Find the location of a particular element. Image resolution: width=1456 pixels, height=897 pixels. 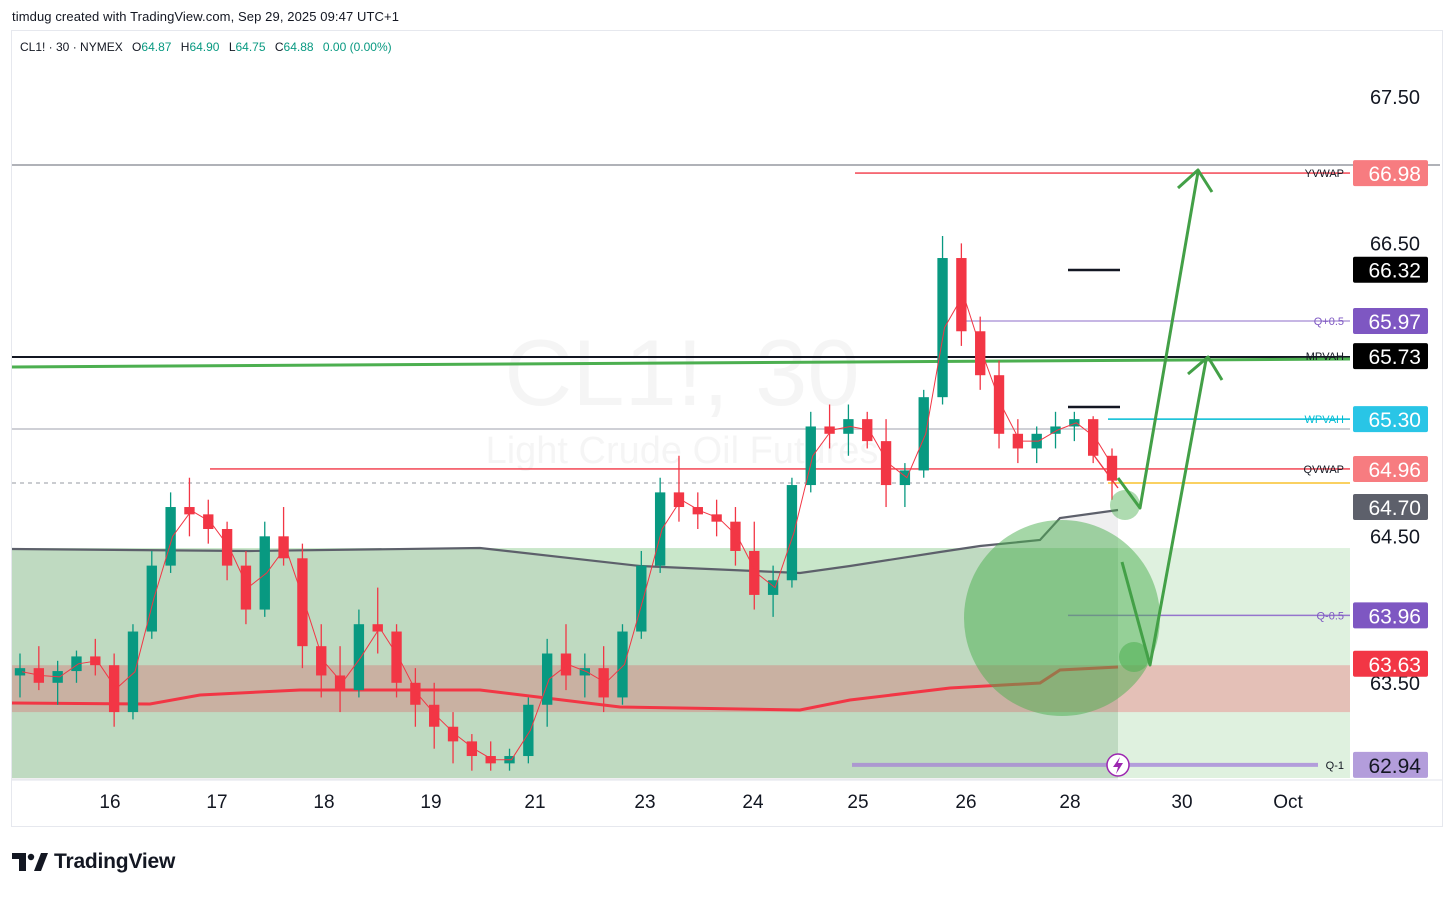

y-tick-label: 64.50 is located at coordinates (1395, 537).